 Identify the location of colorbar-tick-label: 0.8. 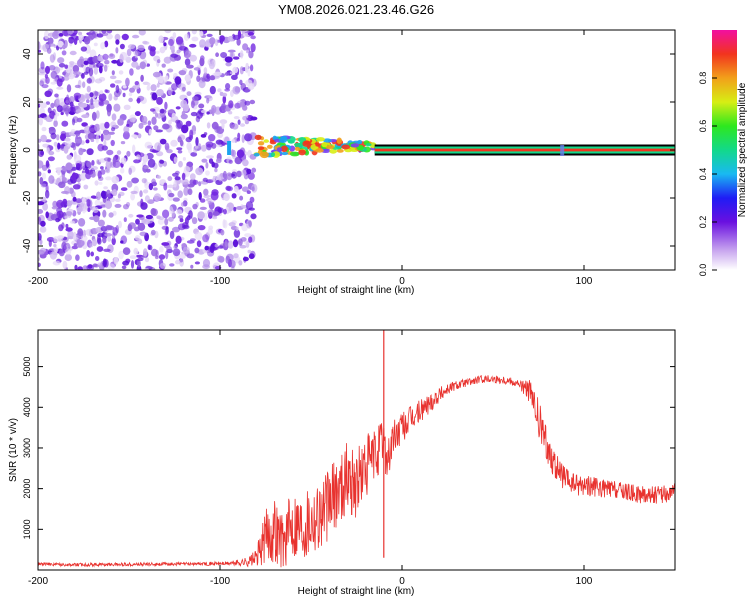
(703, 78).